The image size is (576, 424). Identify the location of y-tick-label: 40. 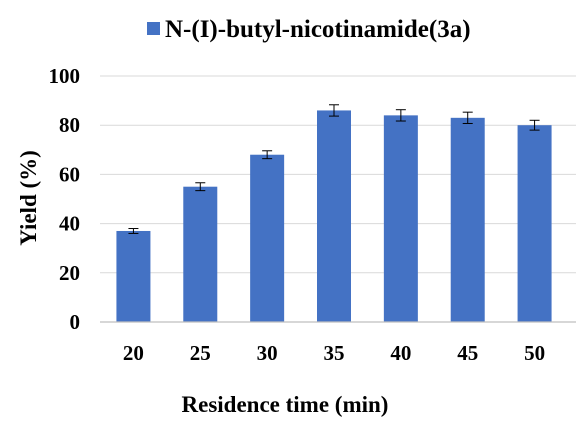
(69, 224).